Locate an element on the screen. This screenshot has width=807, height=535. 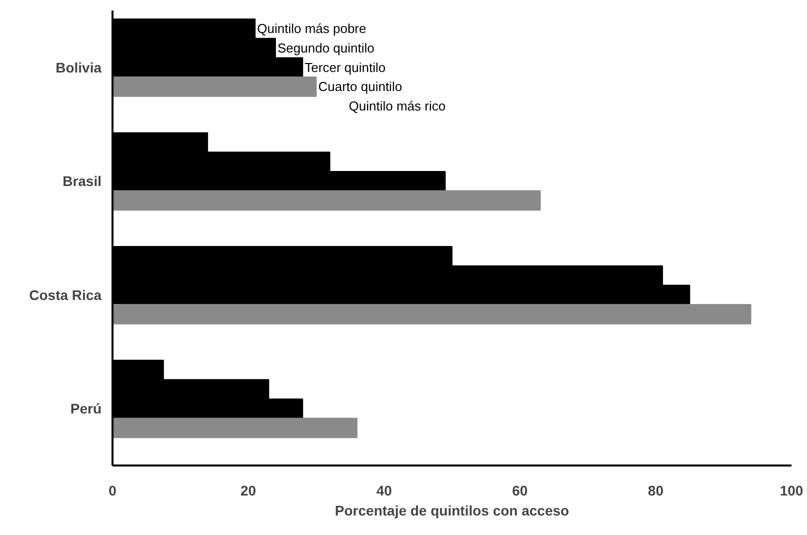
x-tick-label: 60 is located at coordinates (520, 490).